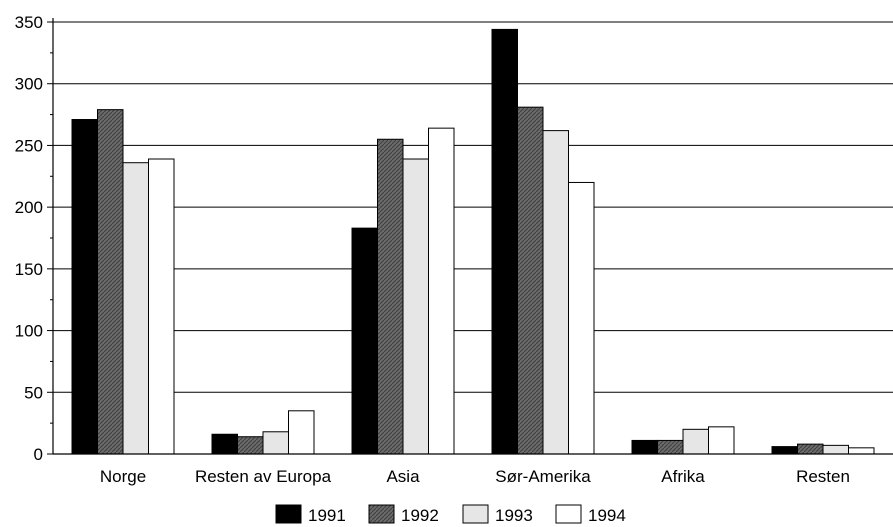  What do you see at coordinates (34, 238) in the screenshot?
I see `y-axis-ticks: 0 50 100 150 200 250 300 350` at bounding box center [34, 238].